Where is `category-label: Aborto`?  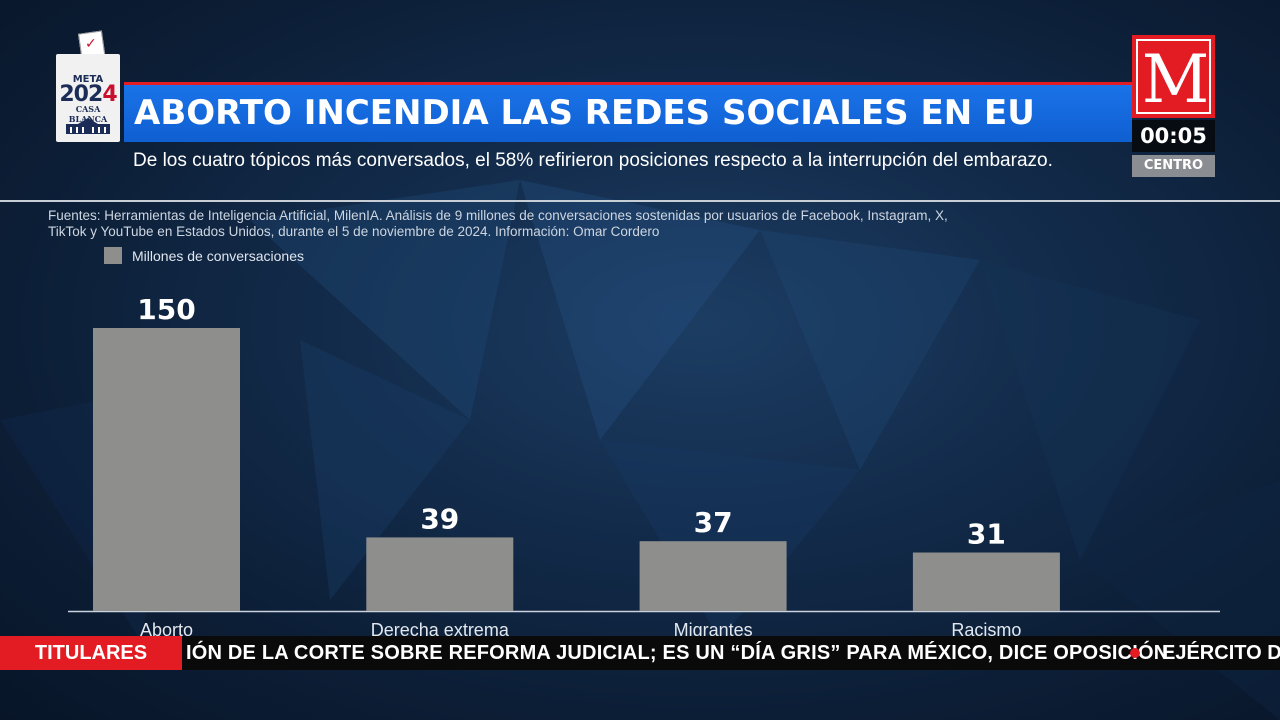 category-label: Aborto is located at coordinates (166, 630).